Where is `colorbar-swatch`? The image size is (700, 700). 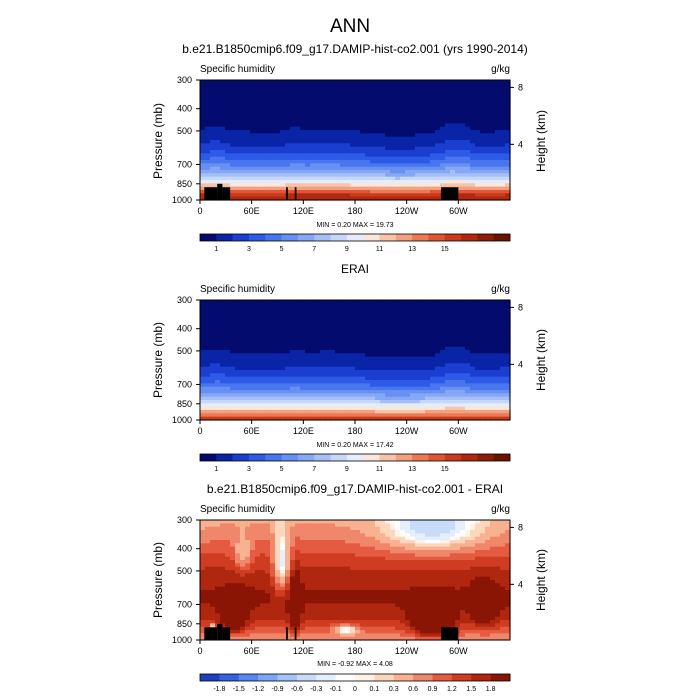
colorbar-swatch is located at coordinates (388, 237).